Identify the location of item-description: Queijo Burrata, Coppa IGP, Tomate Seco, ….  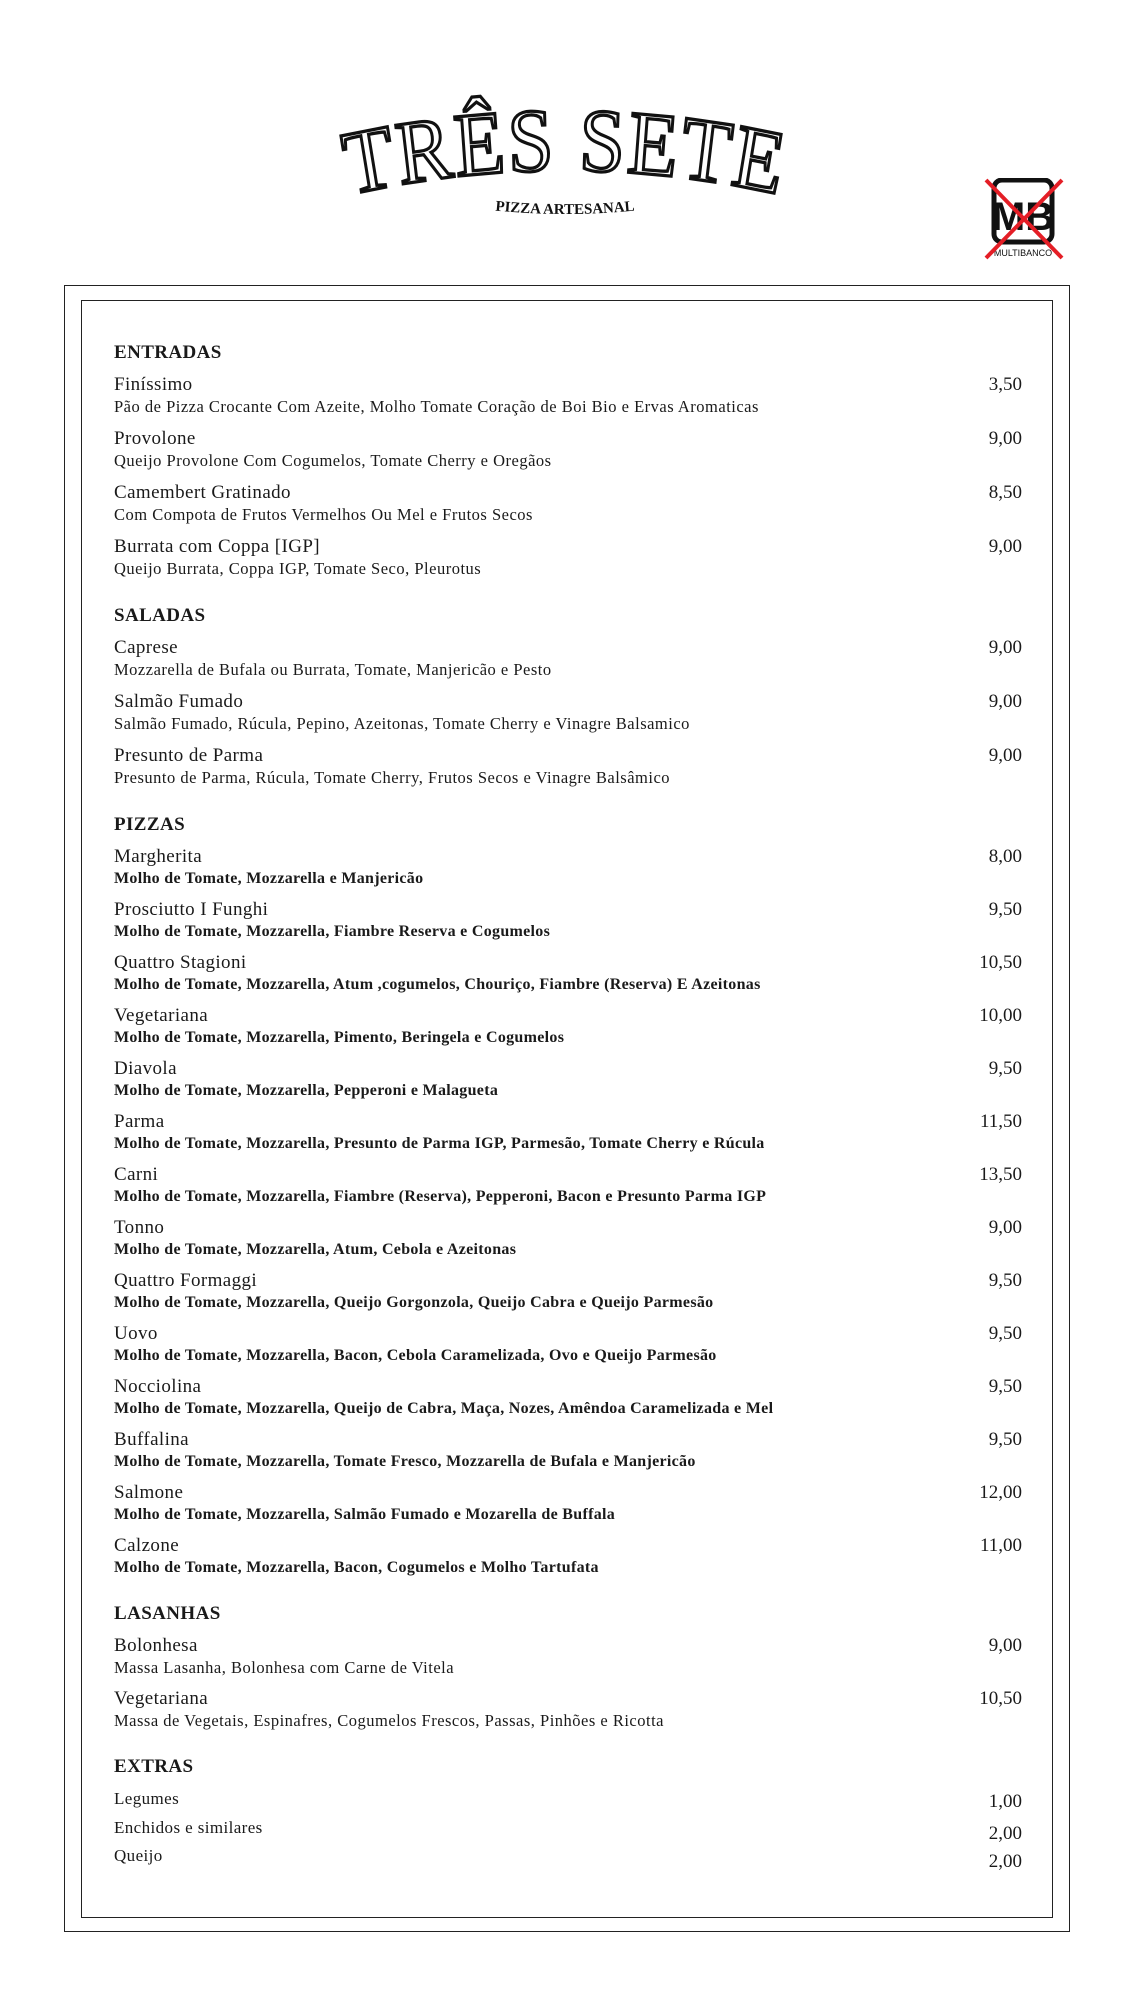
(298, 568).